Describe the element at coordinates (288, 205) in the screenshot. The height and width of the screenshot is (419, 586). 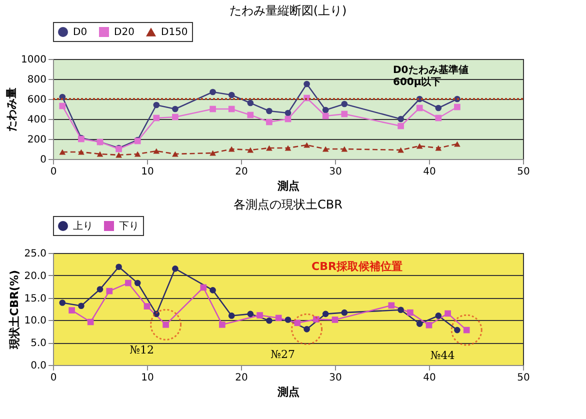
I see `chart-title: 各測点の現状土CBR` at that location.